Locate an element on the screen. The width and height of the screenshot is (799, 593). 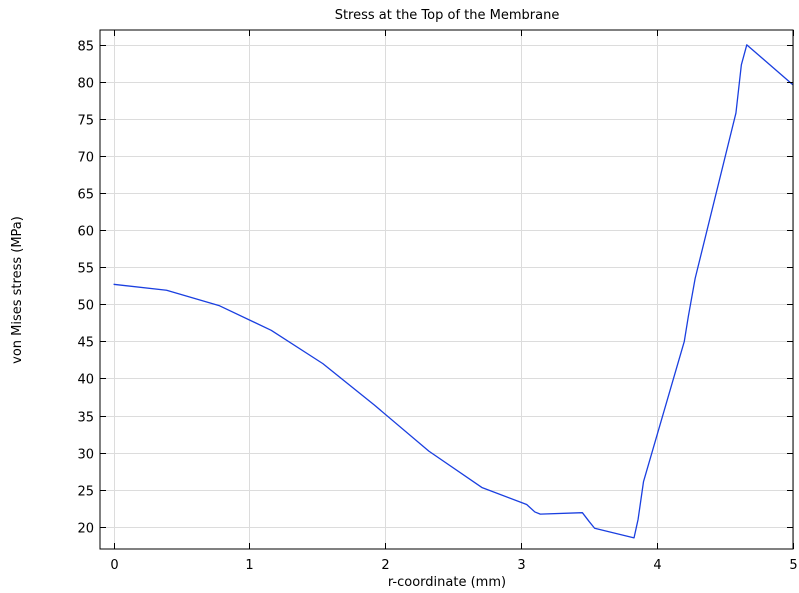
y-tick-label: 30 is located at coordinates (85, 455).